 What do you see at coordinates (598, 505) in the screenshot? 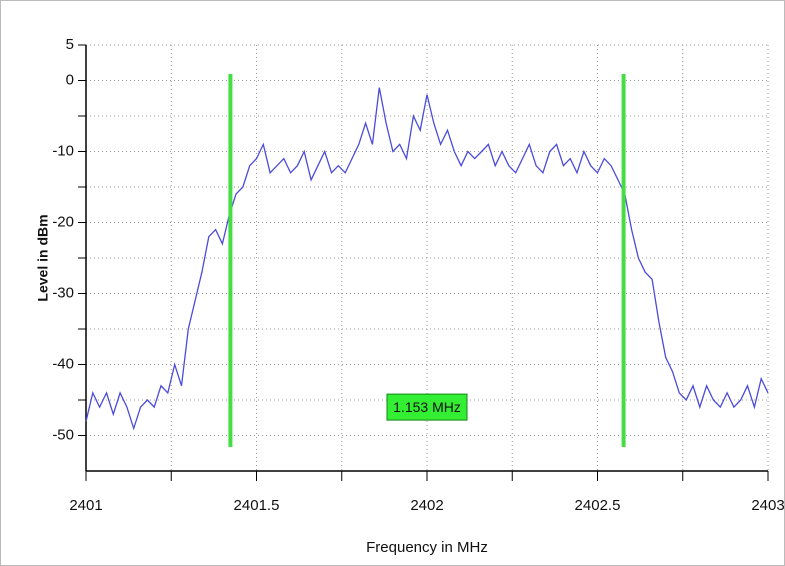
I see `x-tick-label: 2402.5` at bounding box center [598, 505].